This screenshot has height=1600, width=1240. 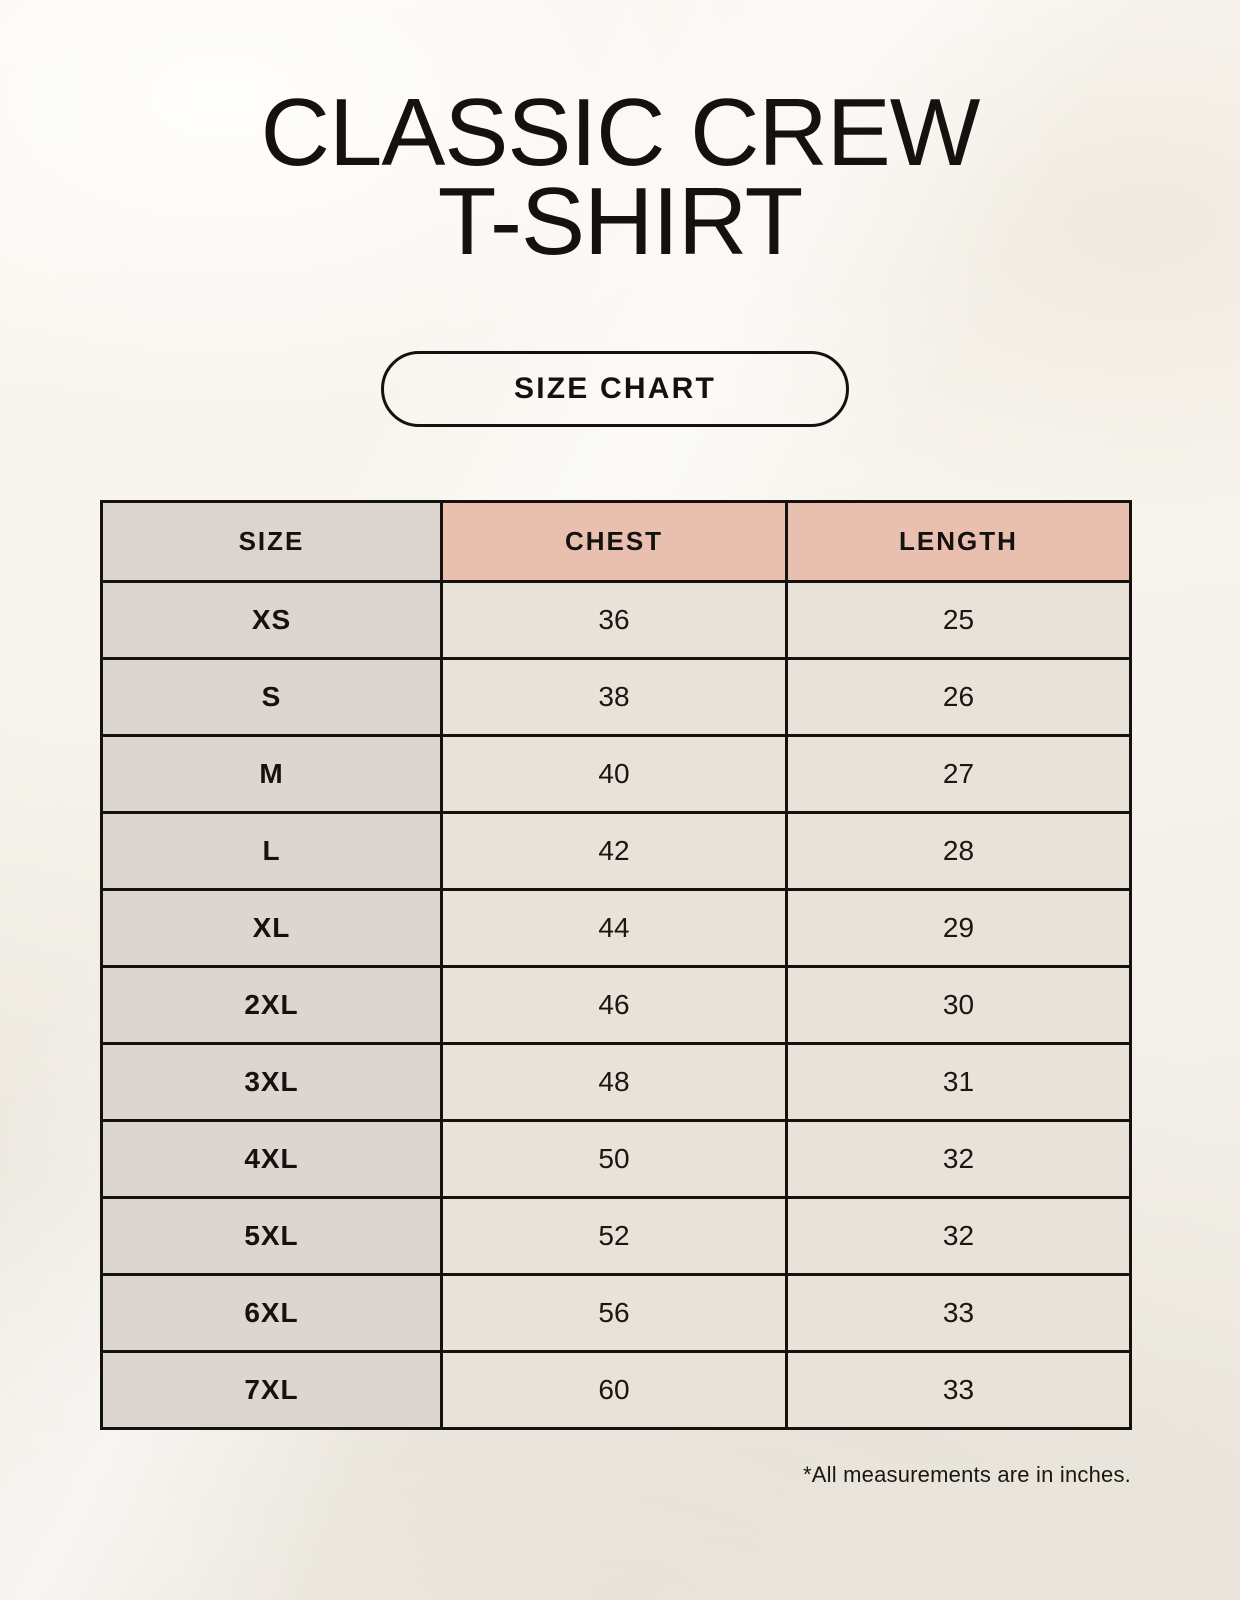 I want to click on cell-chest: 56, so click(x=614, y=1313).